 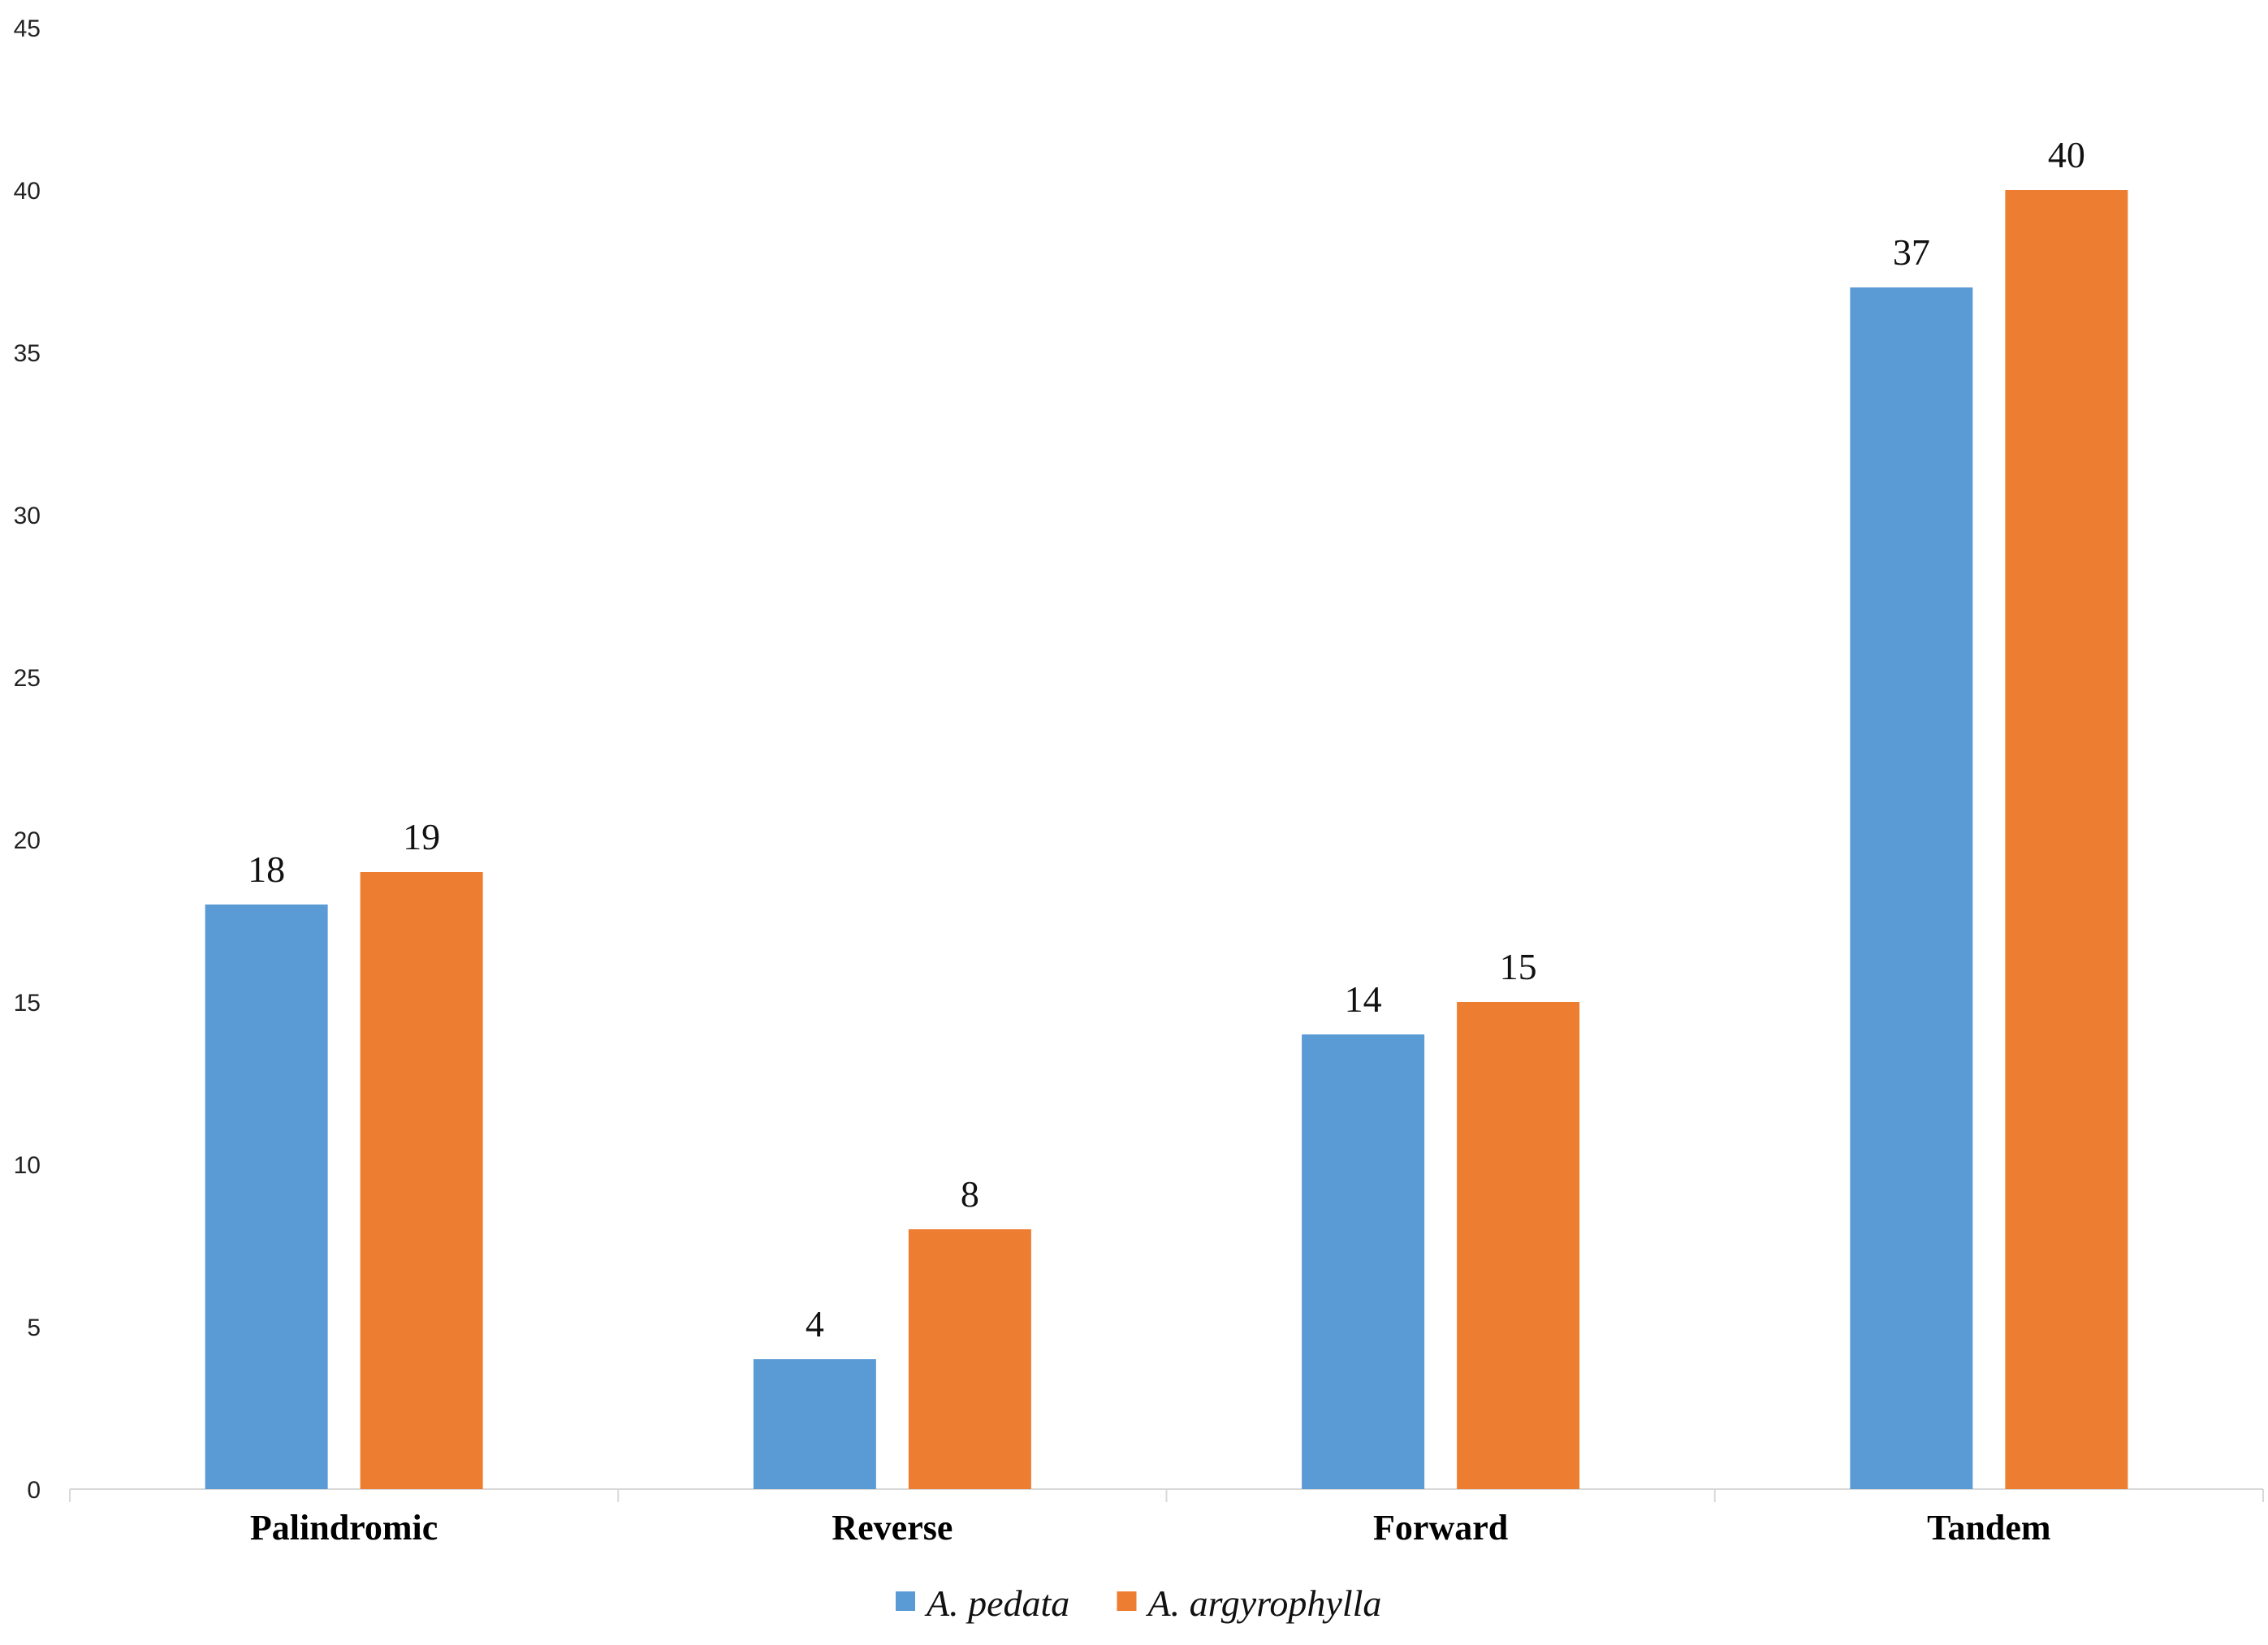 I want to click on y-axis: 0 5 10 15 20 25 30 35 40 45, so click(x=27, y=759).